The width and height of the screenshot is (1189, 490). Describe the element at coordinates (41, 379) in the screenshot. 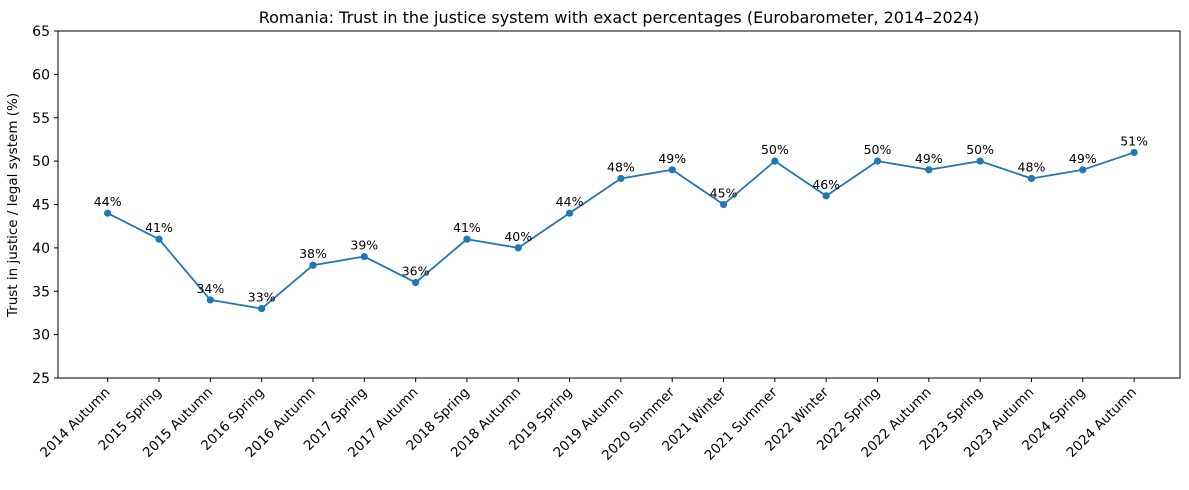

I see `y-tick-label: 25` at that location.